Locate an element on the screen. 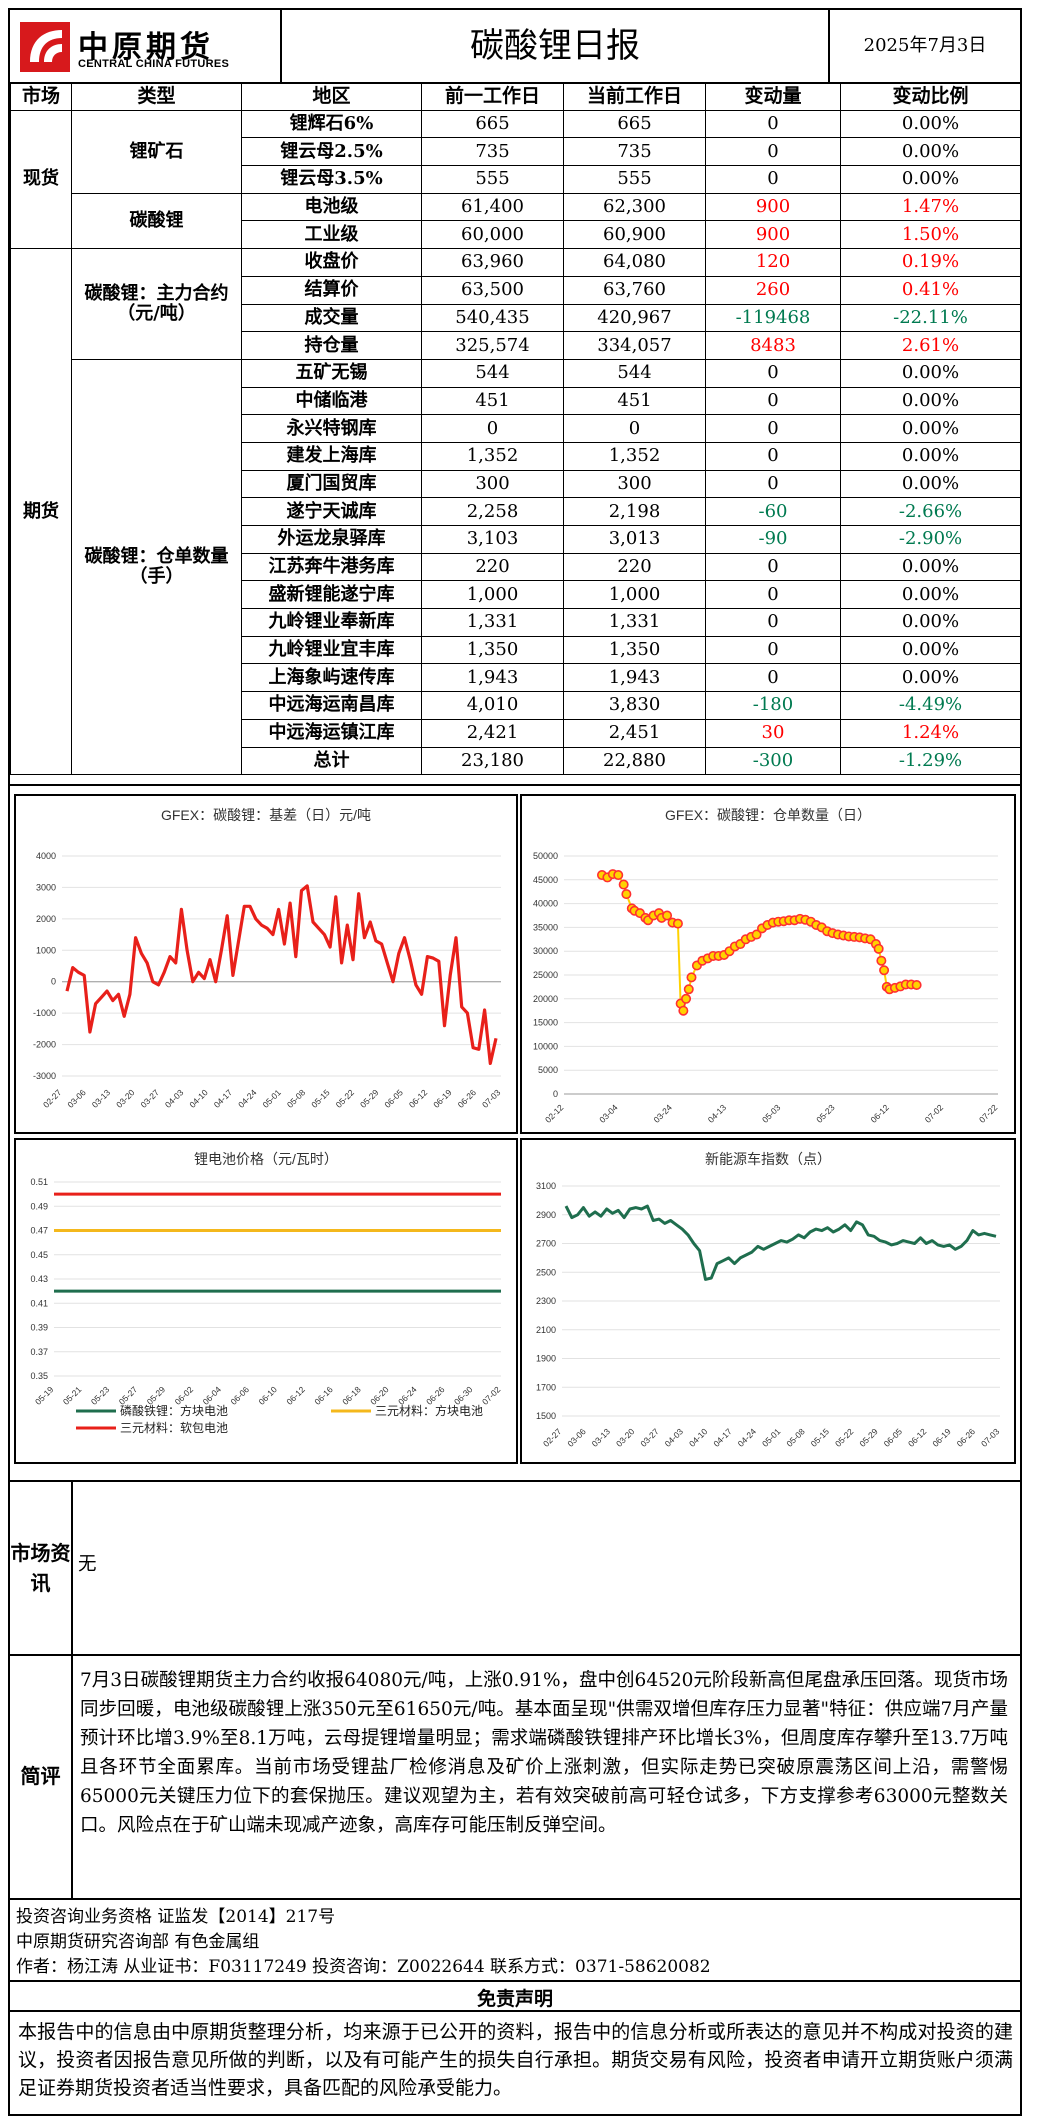 The height and width of the screenshot is (2124, 1037). change-cell: -60 is located at coordinates (773, 511).